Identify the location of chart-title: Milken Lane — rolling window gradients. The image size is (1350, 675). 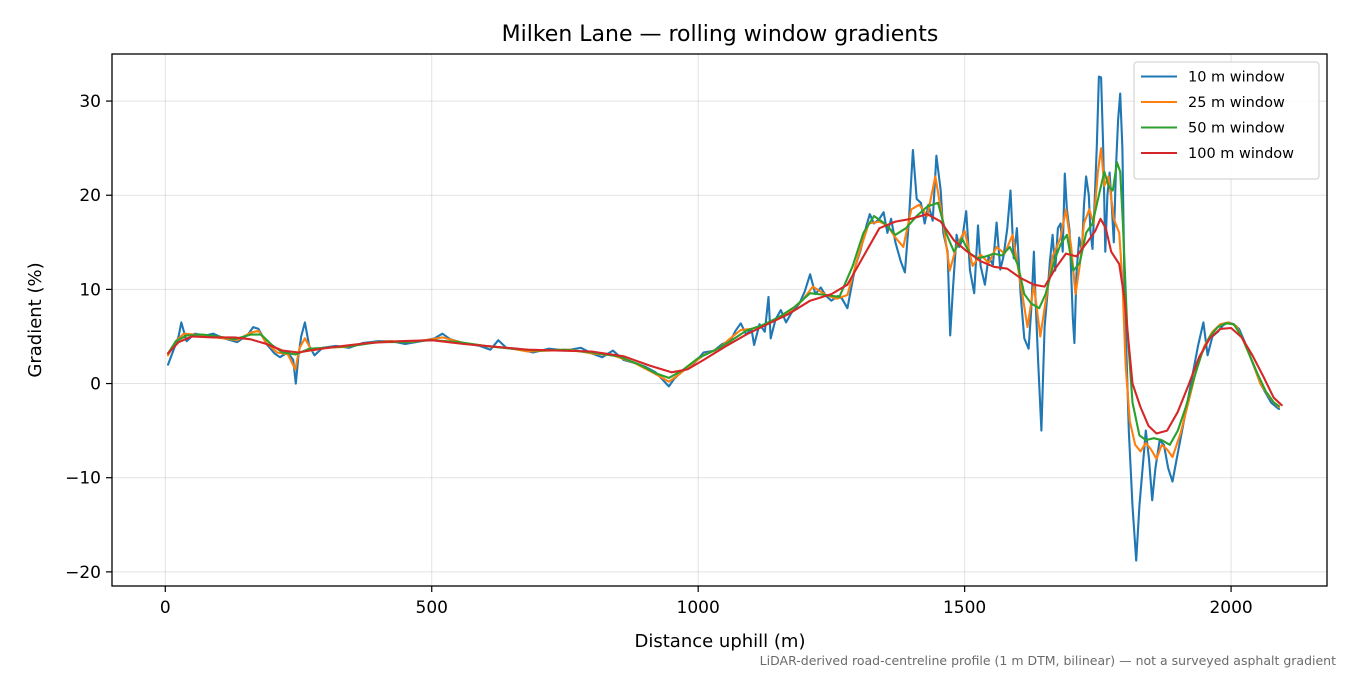
(720, 34).